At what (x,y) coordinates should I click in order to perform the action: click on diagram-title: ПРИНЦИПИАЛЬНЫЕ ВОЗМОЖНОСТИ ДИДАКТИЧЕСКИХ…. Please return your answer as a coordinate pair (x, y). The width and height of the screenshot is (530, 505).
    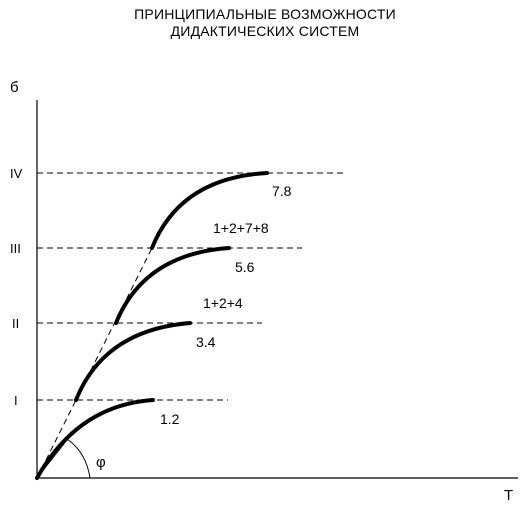
    Looking at the image, I should click on (265, 23).